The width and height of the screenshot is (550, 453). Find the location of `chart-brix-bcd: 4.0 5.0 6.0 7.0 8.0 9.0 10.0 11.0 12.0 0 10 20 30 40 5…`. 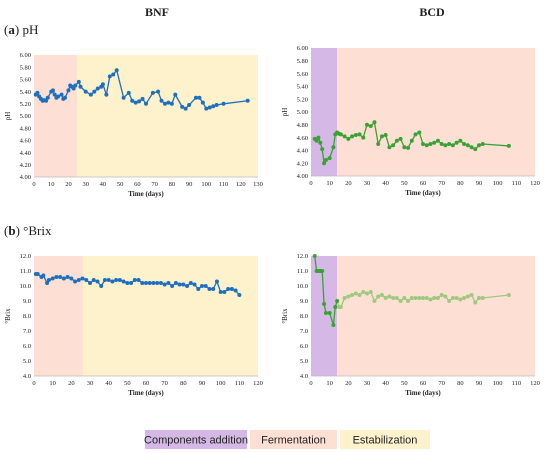

chart-brix-bcd: 4.0 5.0 6.0 7.0 8.0 9.0 10.0 11.0 12.0 0 10 20 30 40 5… is located at coordinates (410, 325).